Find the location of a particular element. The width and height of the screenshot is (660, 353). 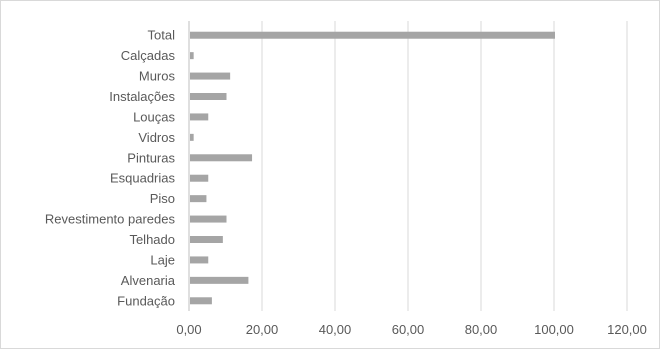

category-label: Revestimento paredes is located at coordinates (110, 219).